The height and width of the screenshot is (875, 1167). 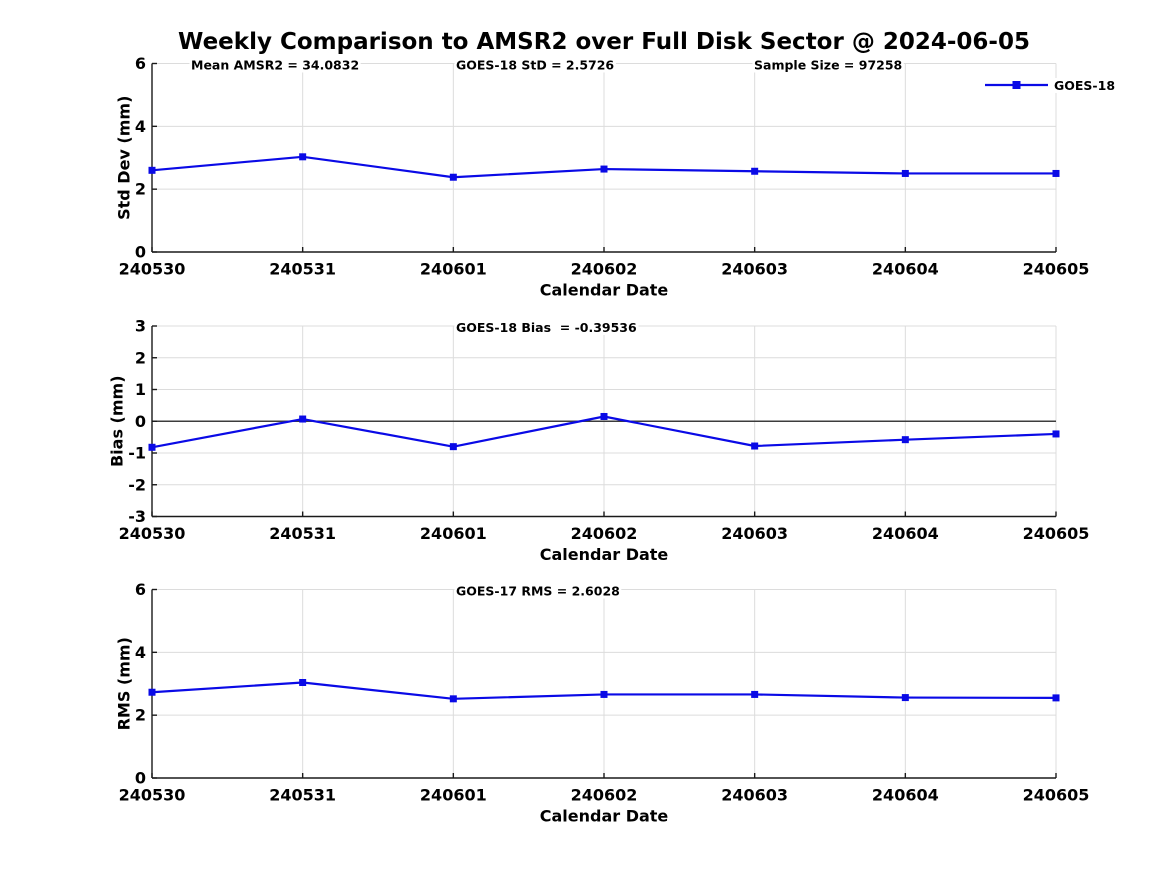 I want to click on legend-label: GOES-18, so click(x=1084, y=85).